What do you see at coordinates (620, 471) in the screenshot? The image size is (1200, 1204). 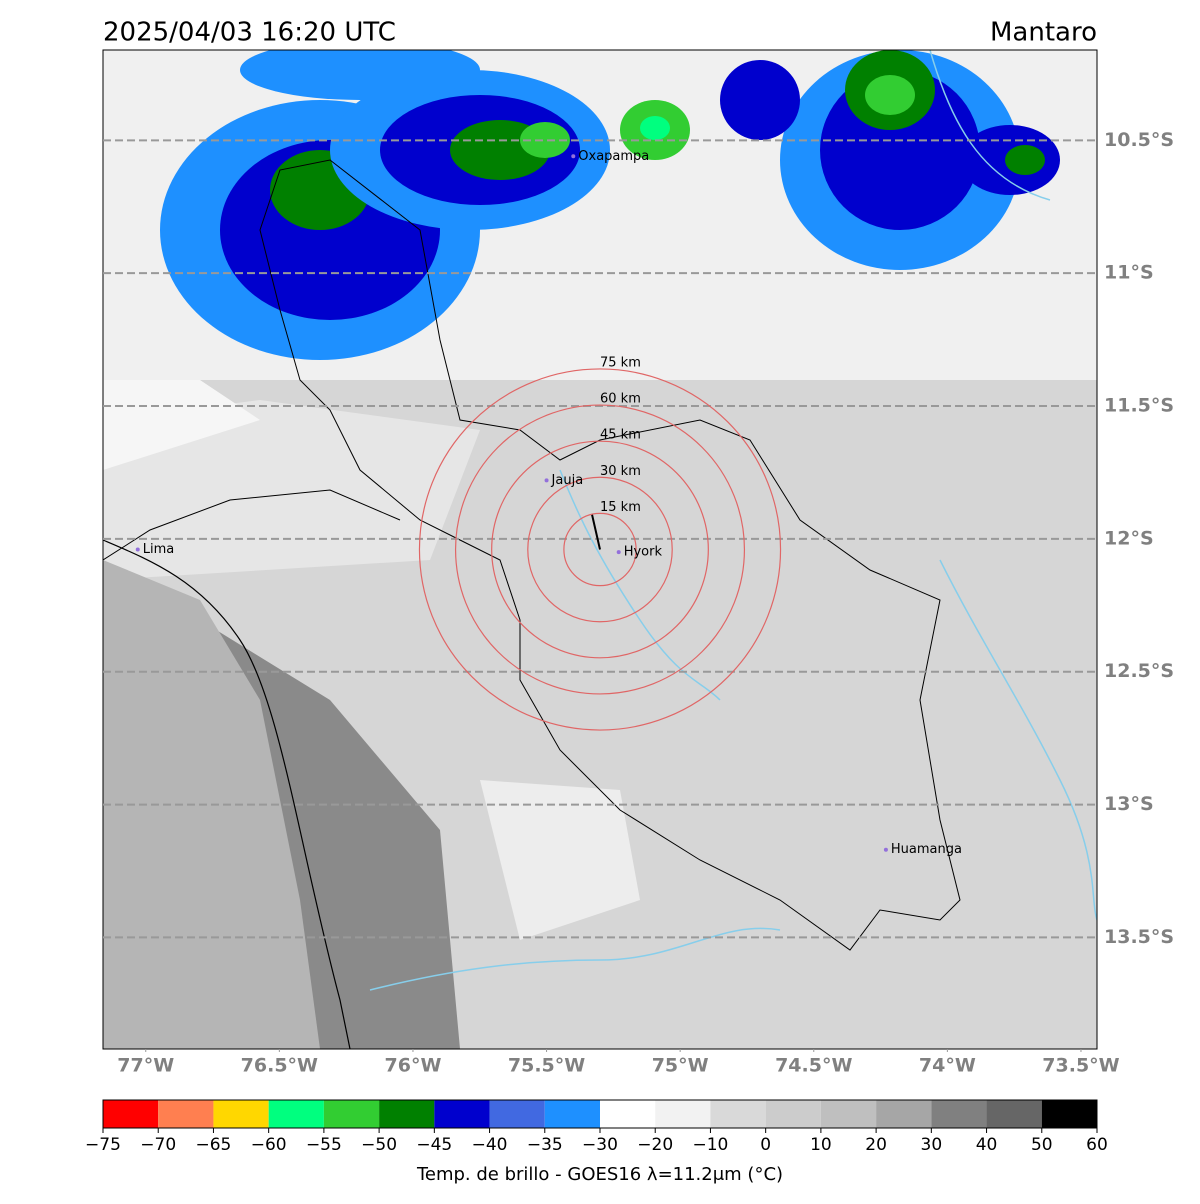 I see `ring-label: 30 km` at bounding box center [620, 471].